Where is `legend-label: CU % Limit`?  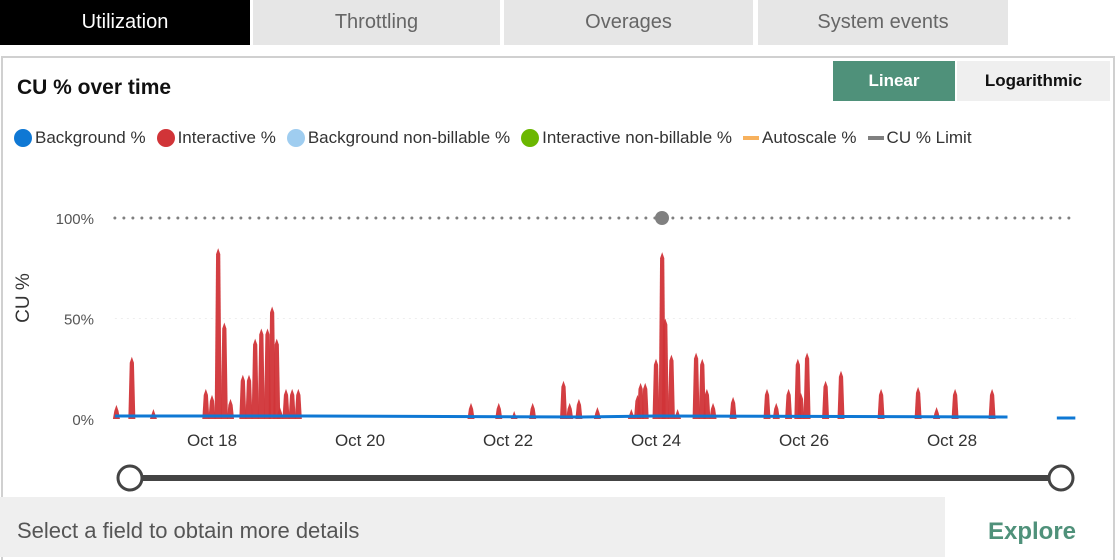
legend-label: CU % Limit is located at coordinates (929, 137).